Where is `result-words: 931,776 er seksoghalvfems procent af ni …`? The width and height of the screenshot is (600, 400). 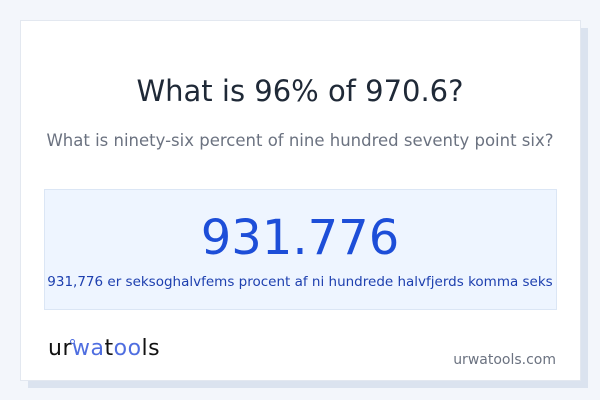
result-words: 931,776 er seksoghalvfems procent af ni … is located at coordinates (300, 282).